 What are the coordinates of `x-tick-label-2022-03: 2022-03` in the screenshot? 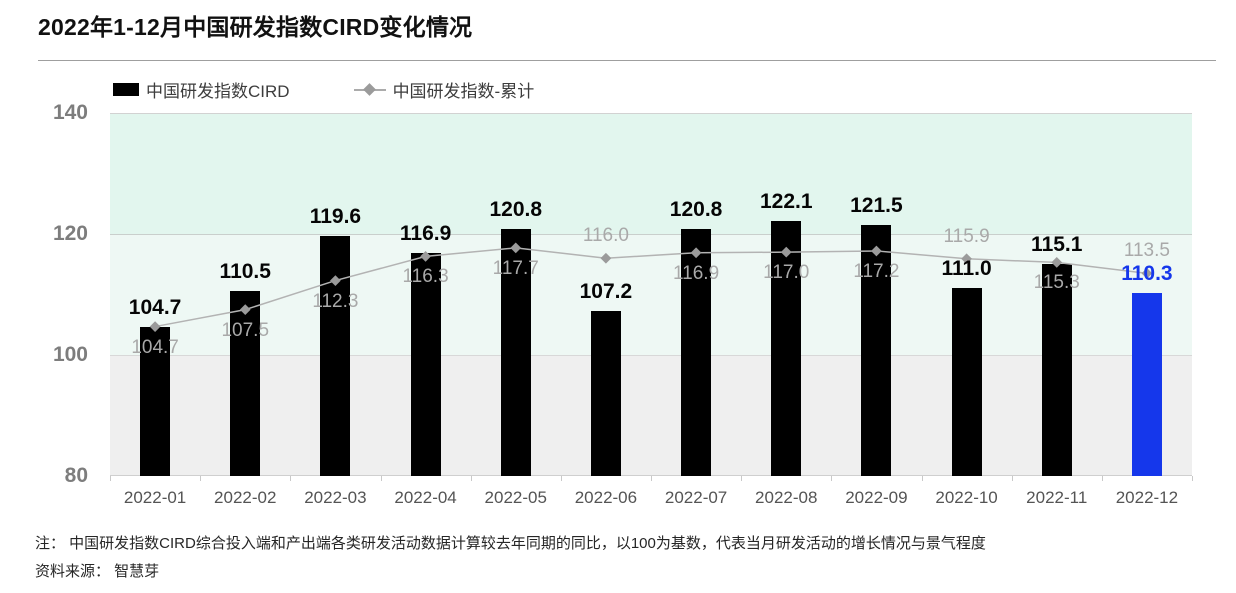 It's located at (335, 497).